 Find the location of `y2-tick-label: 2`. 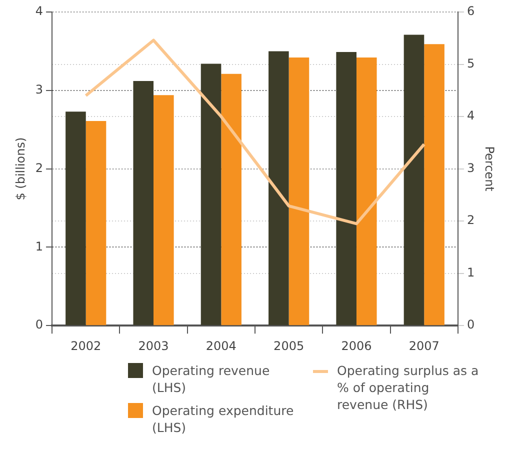

y2-tick-label: 2 is located at coordinates (470, 220).